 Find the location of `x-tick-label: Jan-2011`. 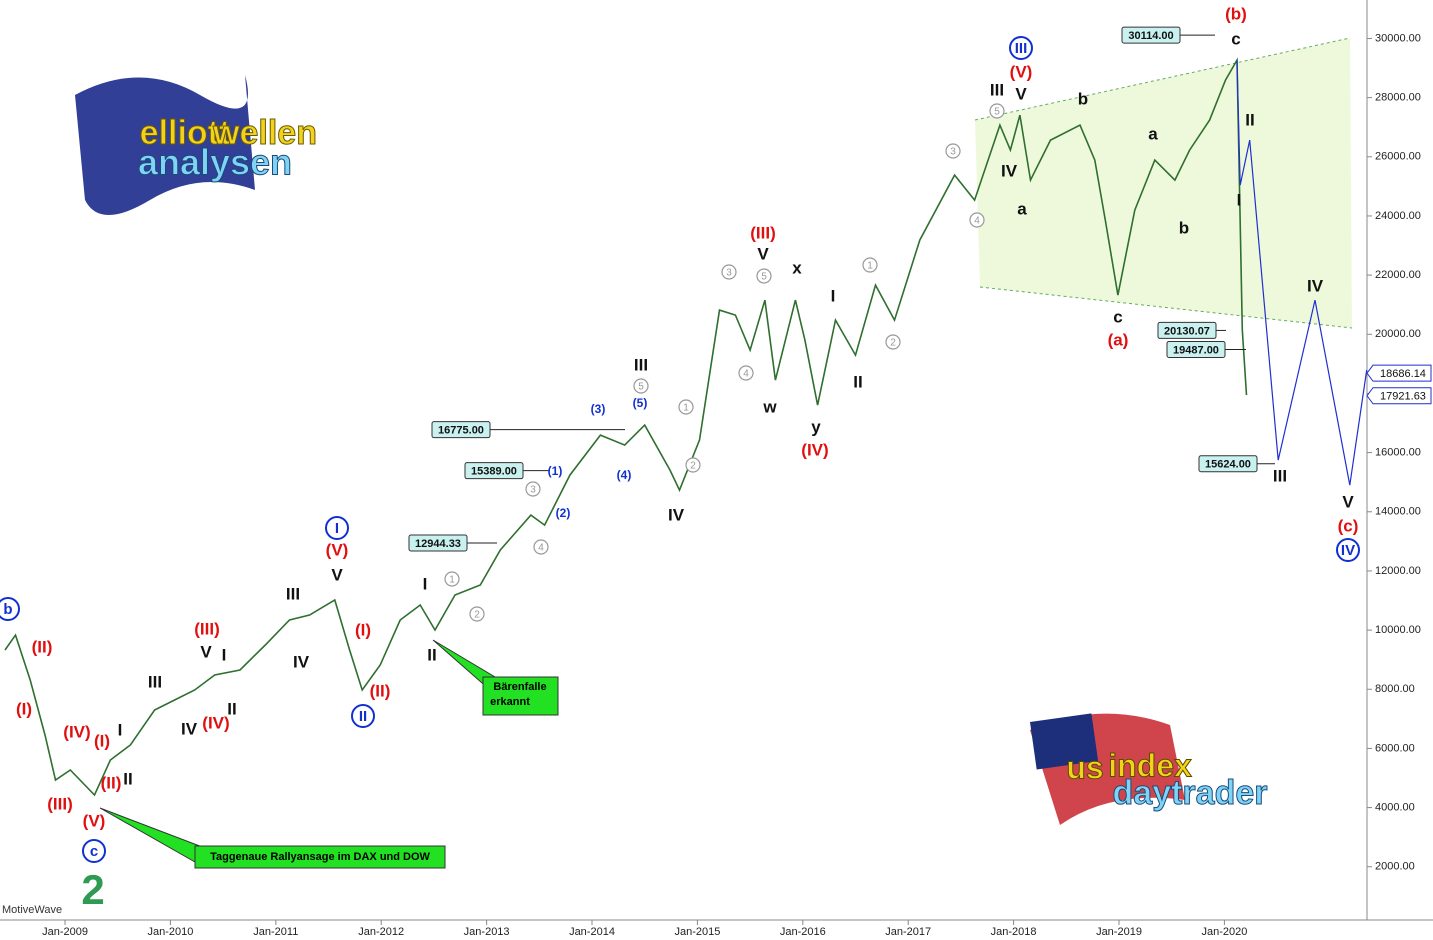

x-tick-label: Jan-2011 is located at coordinates (275, 932).